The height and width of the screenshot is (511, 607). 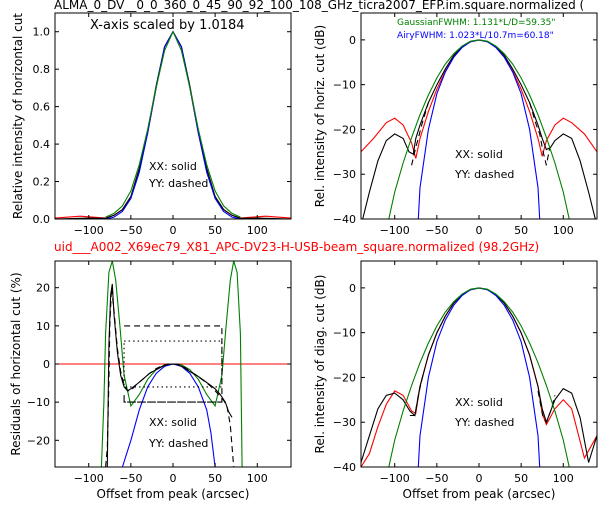 I want to click on y-tick-label: 0.2, so click(x=42, y=182).